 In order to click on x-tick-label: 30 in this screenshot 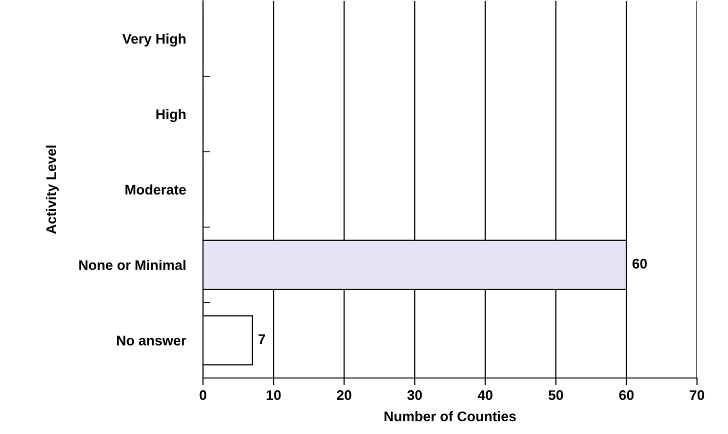, I will do `click(414, 395)`.